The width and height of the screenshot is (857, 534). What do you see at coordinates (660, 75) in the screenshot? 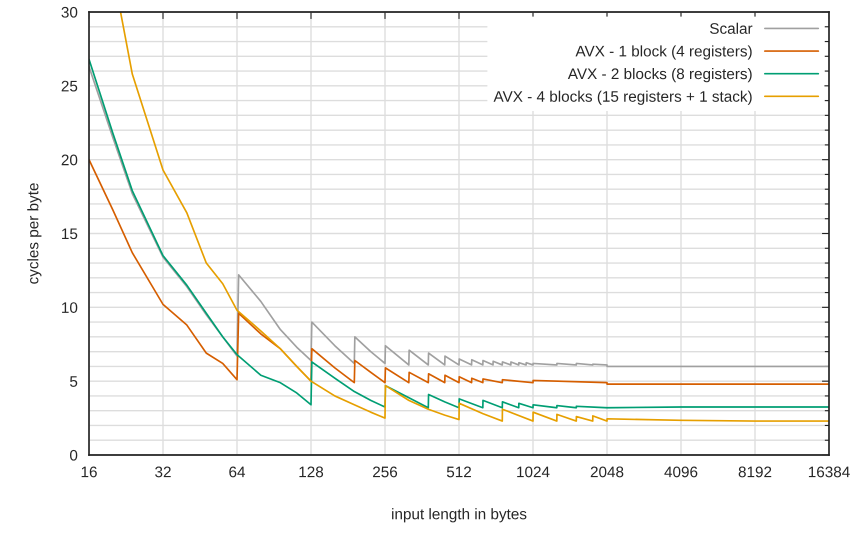
I see `legend-label: AVX - 2 blocks (8 registers)` at bounding box center [660, 75].